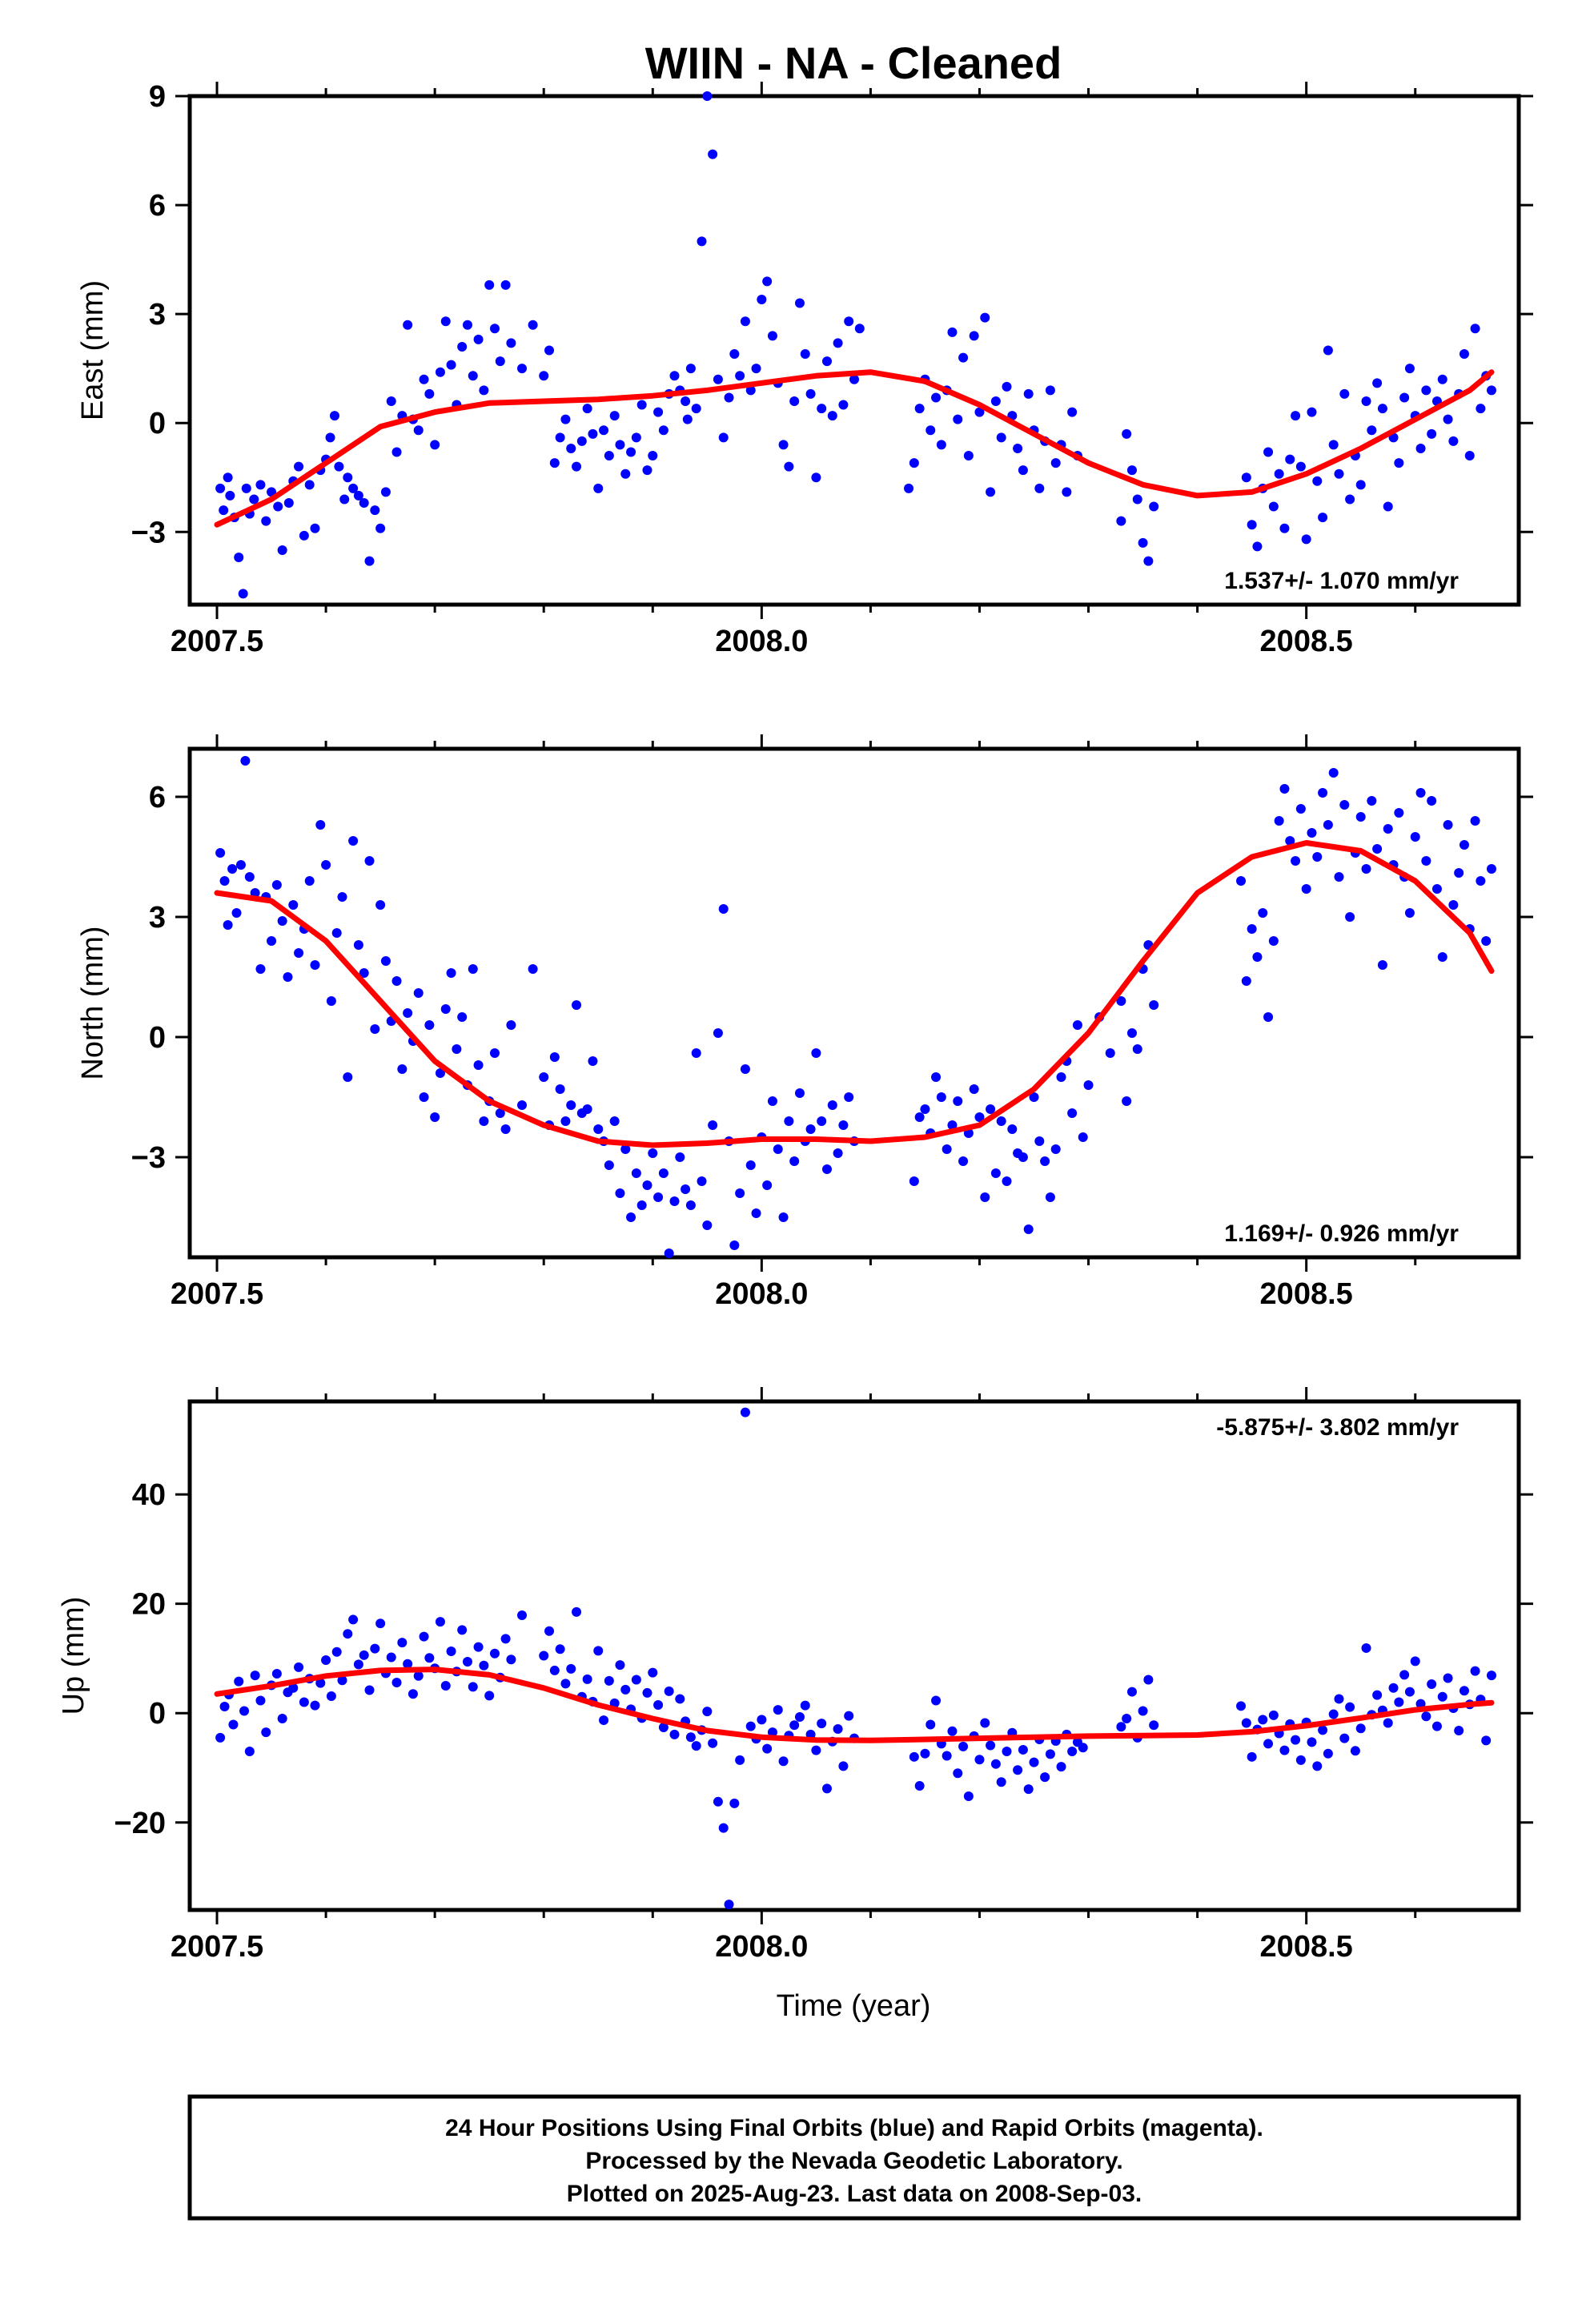 This screenshot has width=1582, height=2324. I want to click on footer-box, so click(854, 2157).